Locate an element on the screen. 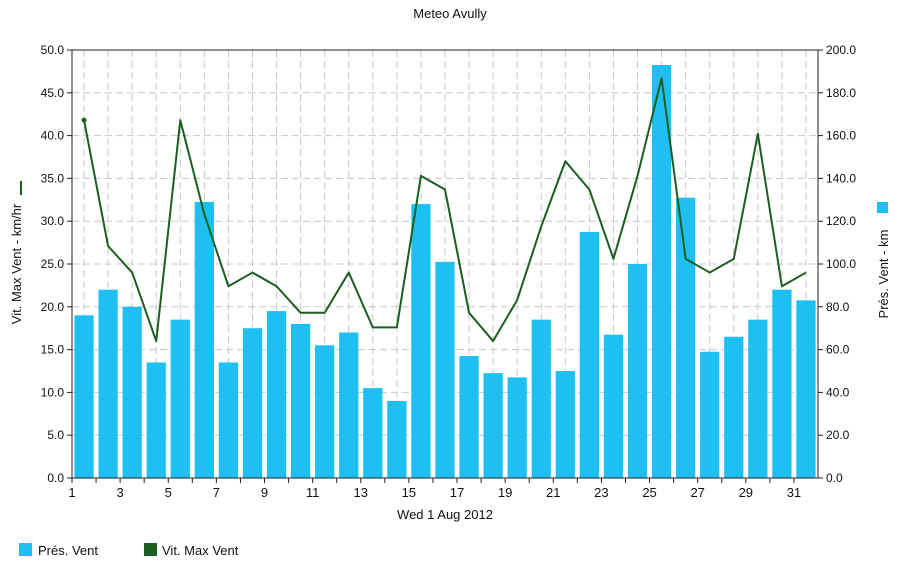  x-tick-label: 15 is located at coordinates (409, 492).